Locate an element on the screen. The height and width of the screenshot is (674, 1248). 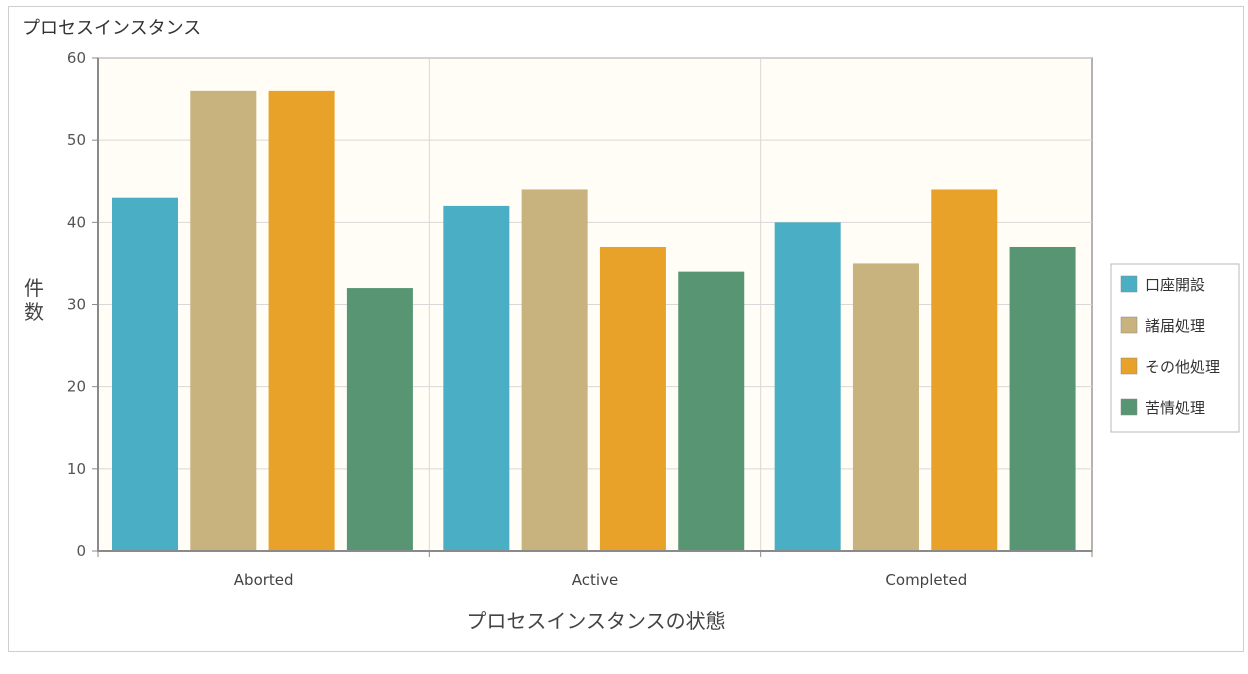
y-tick-labels: 0 10 20 30 40 50 60 is located at coordinates (76, 304).